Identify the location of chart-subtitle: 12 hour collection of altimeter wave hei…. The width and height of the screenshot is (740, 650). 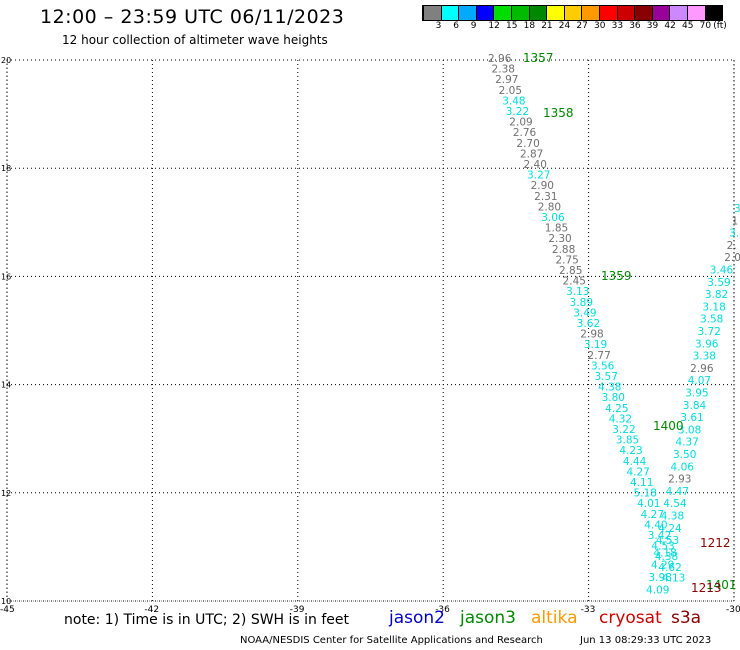
(195, 40).